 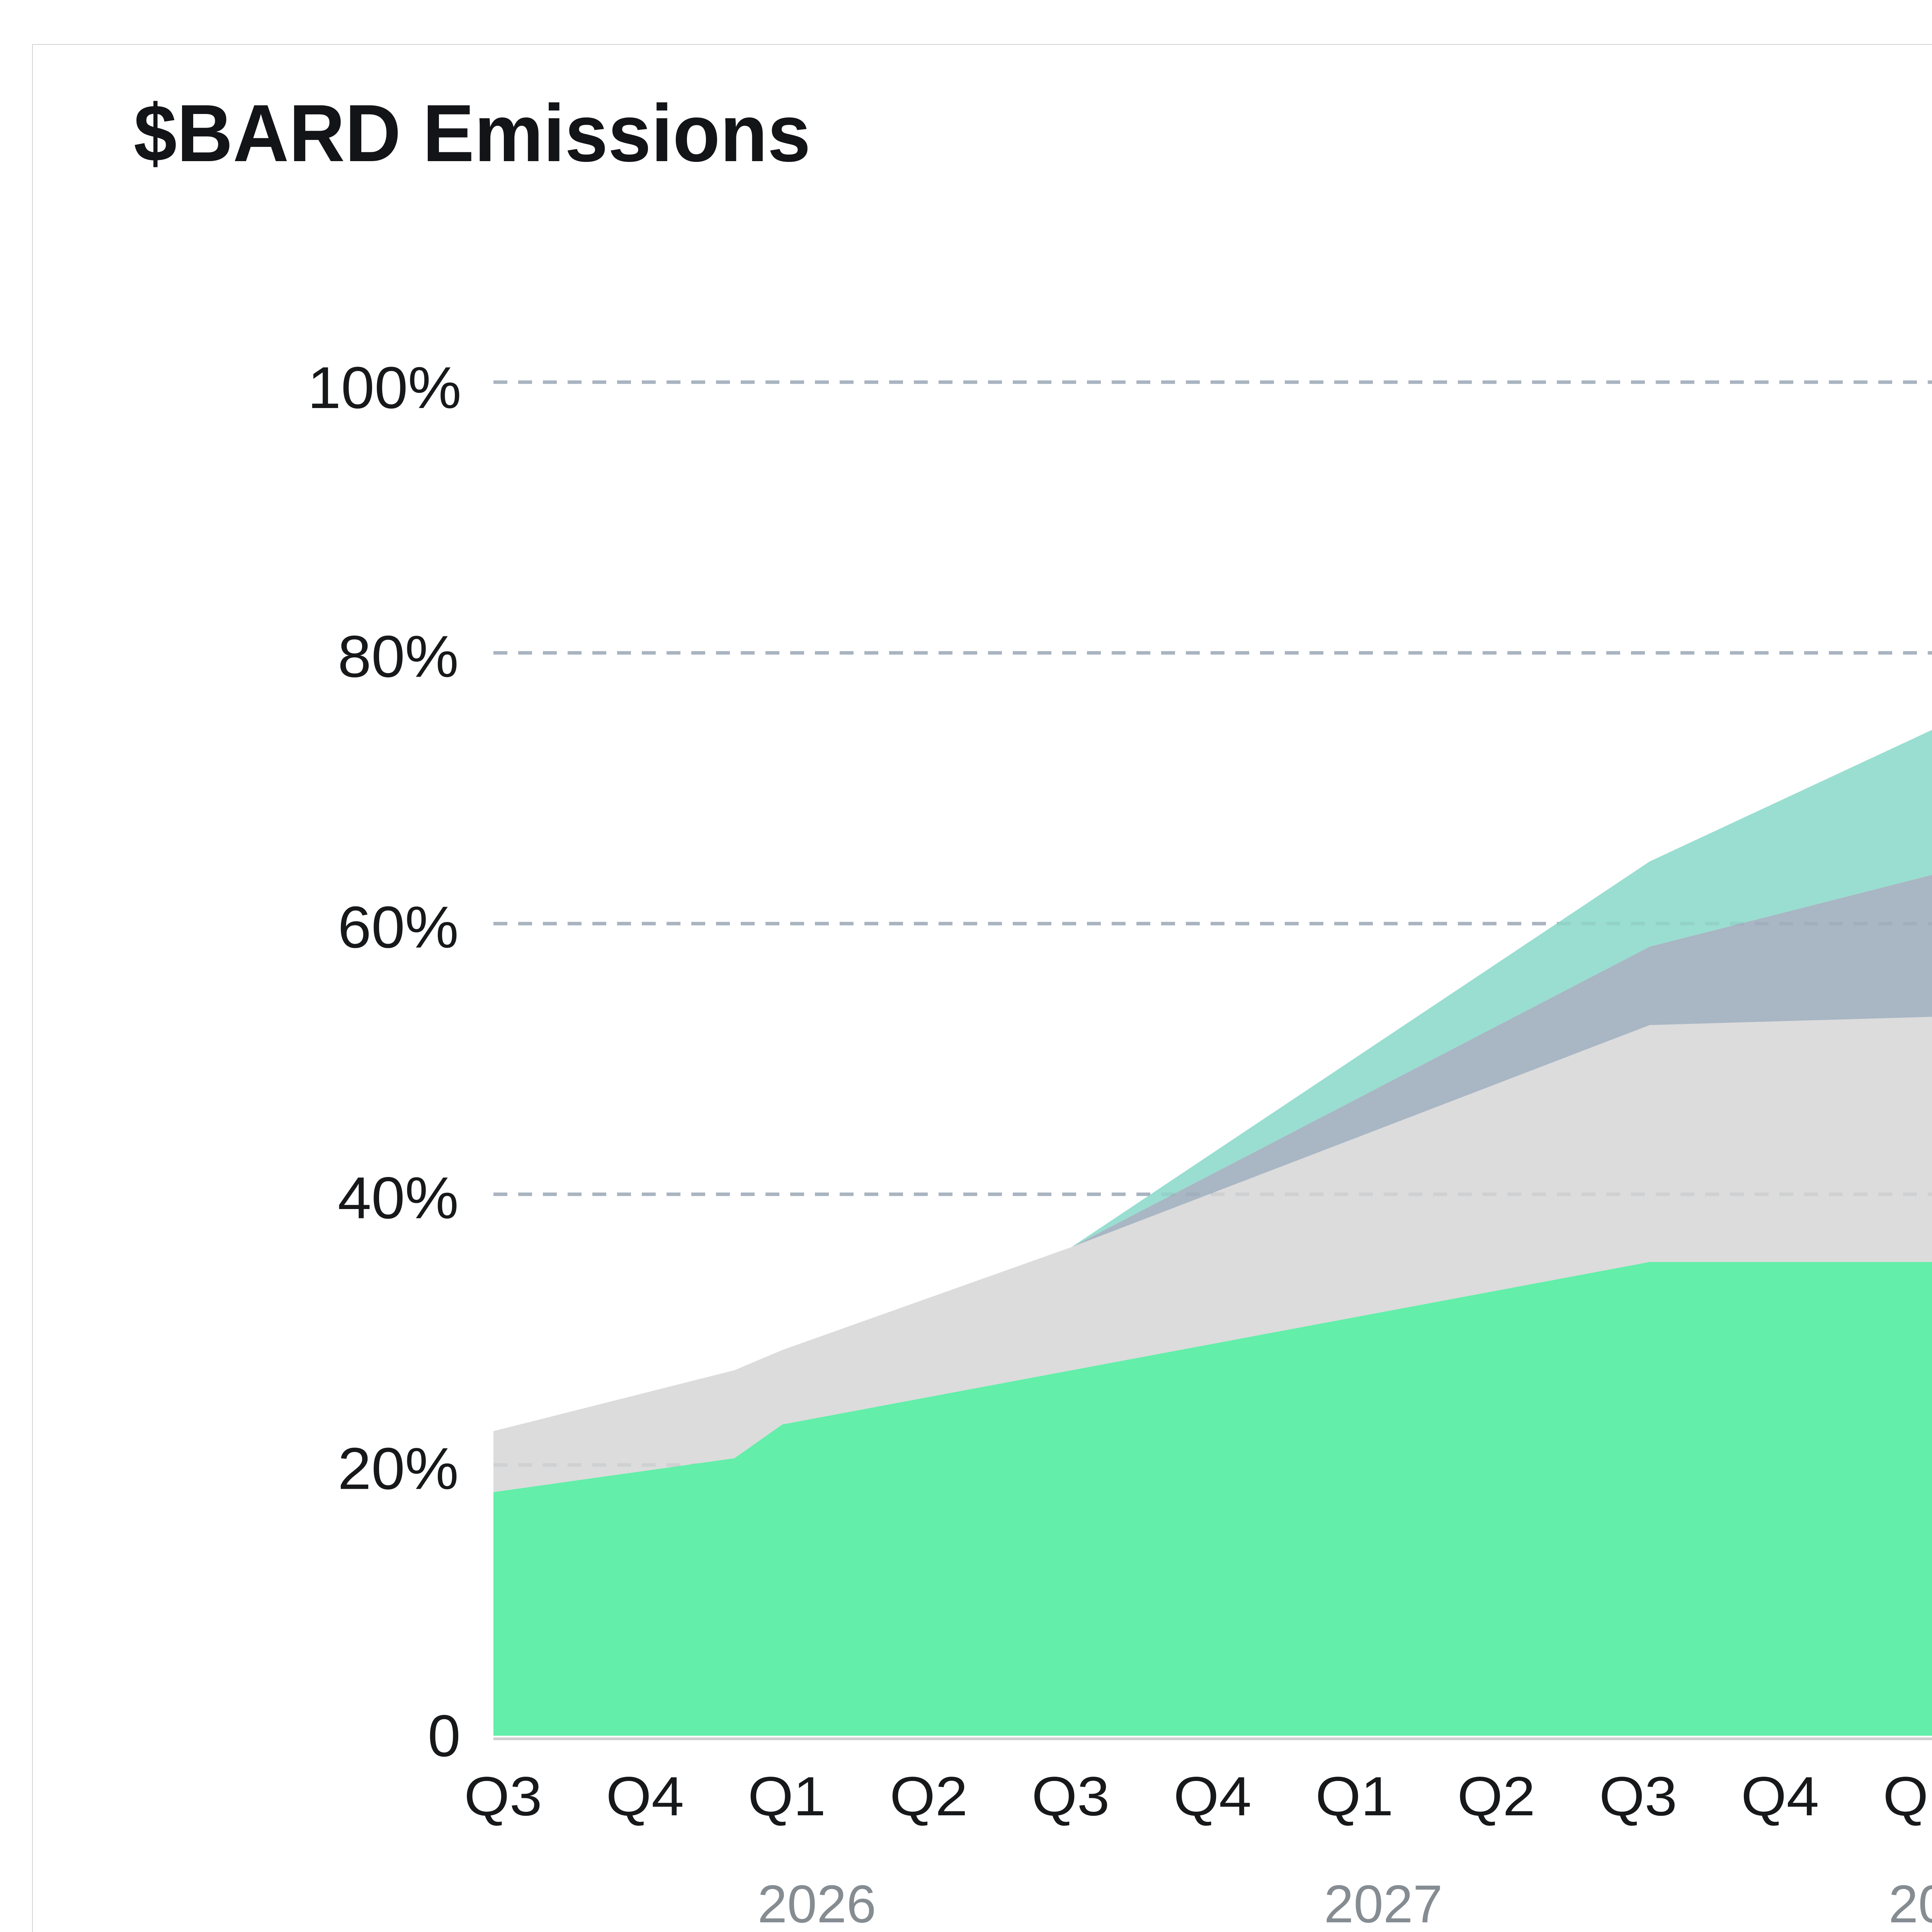 What do you see at coordinates (473, 134) in the screenshot?
I see `svg-text: $BARD Emissions` at bounding box center [473, 134].